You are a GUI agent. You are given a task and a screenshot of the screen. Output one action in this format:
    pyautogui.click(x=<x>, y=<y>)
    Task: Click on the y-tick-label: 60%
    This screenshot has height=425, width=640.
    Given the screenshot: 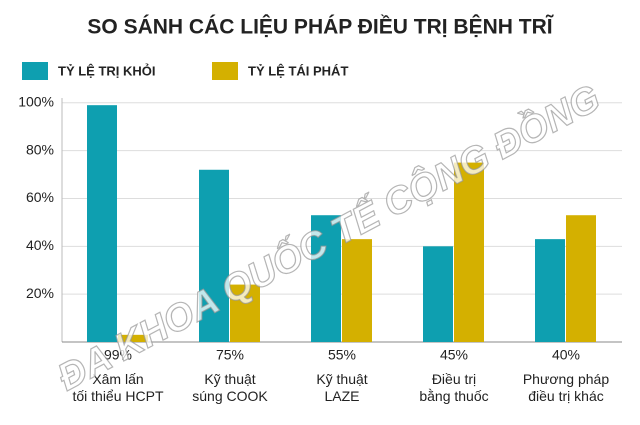 What is the action you would take?
    pyautogui.click(x=40, y=197)
    